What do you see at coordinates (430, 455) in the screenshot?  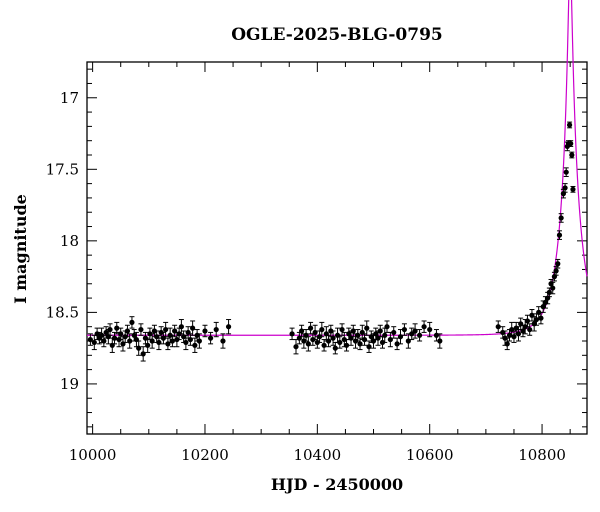 I see `x-tick-label: 10600` at bounding box center [430, 455].